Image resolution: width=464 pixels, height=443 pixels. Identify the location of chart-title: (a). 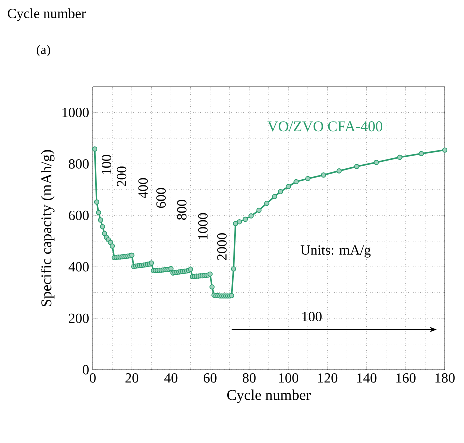
(43, 51).